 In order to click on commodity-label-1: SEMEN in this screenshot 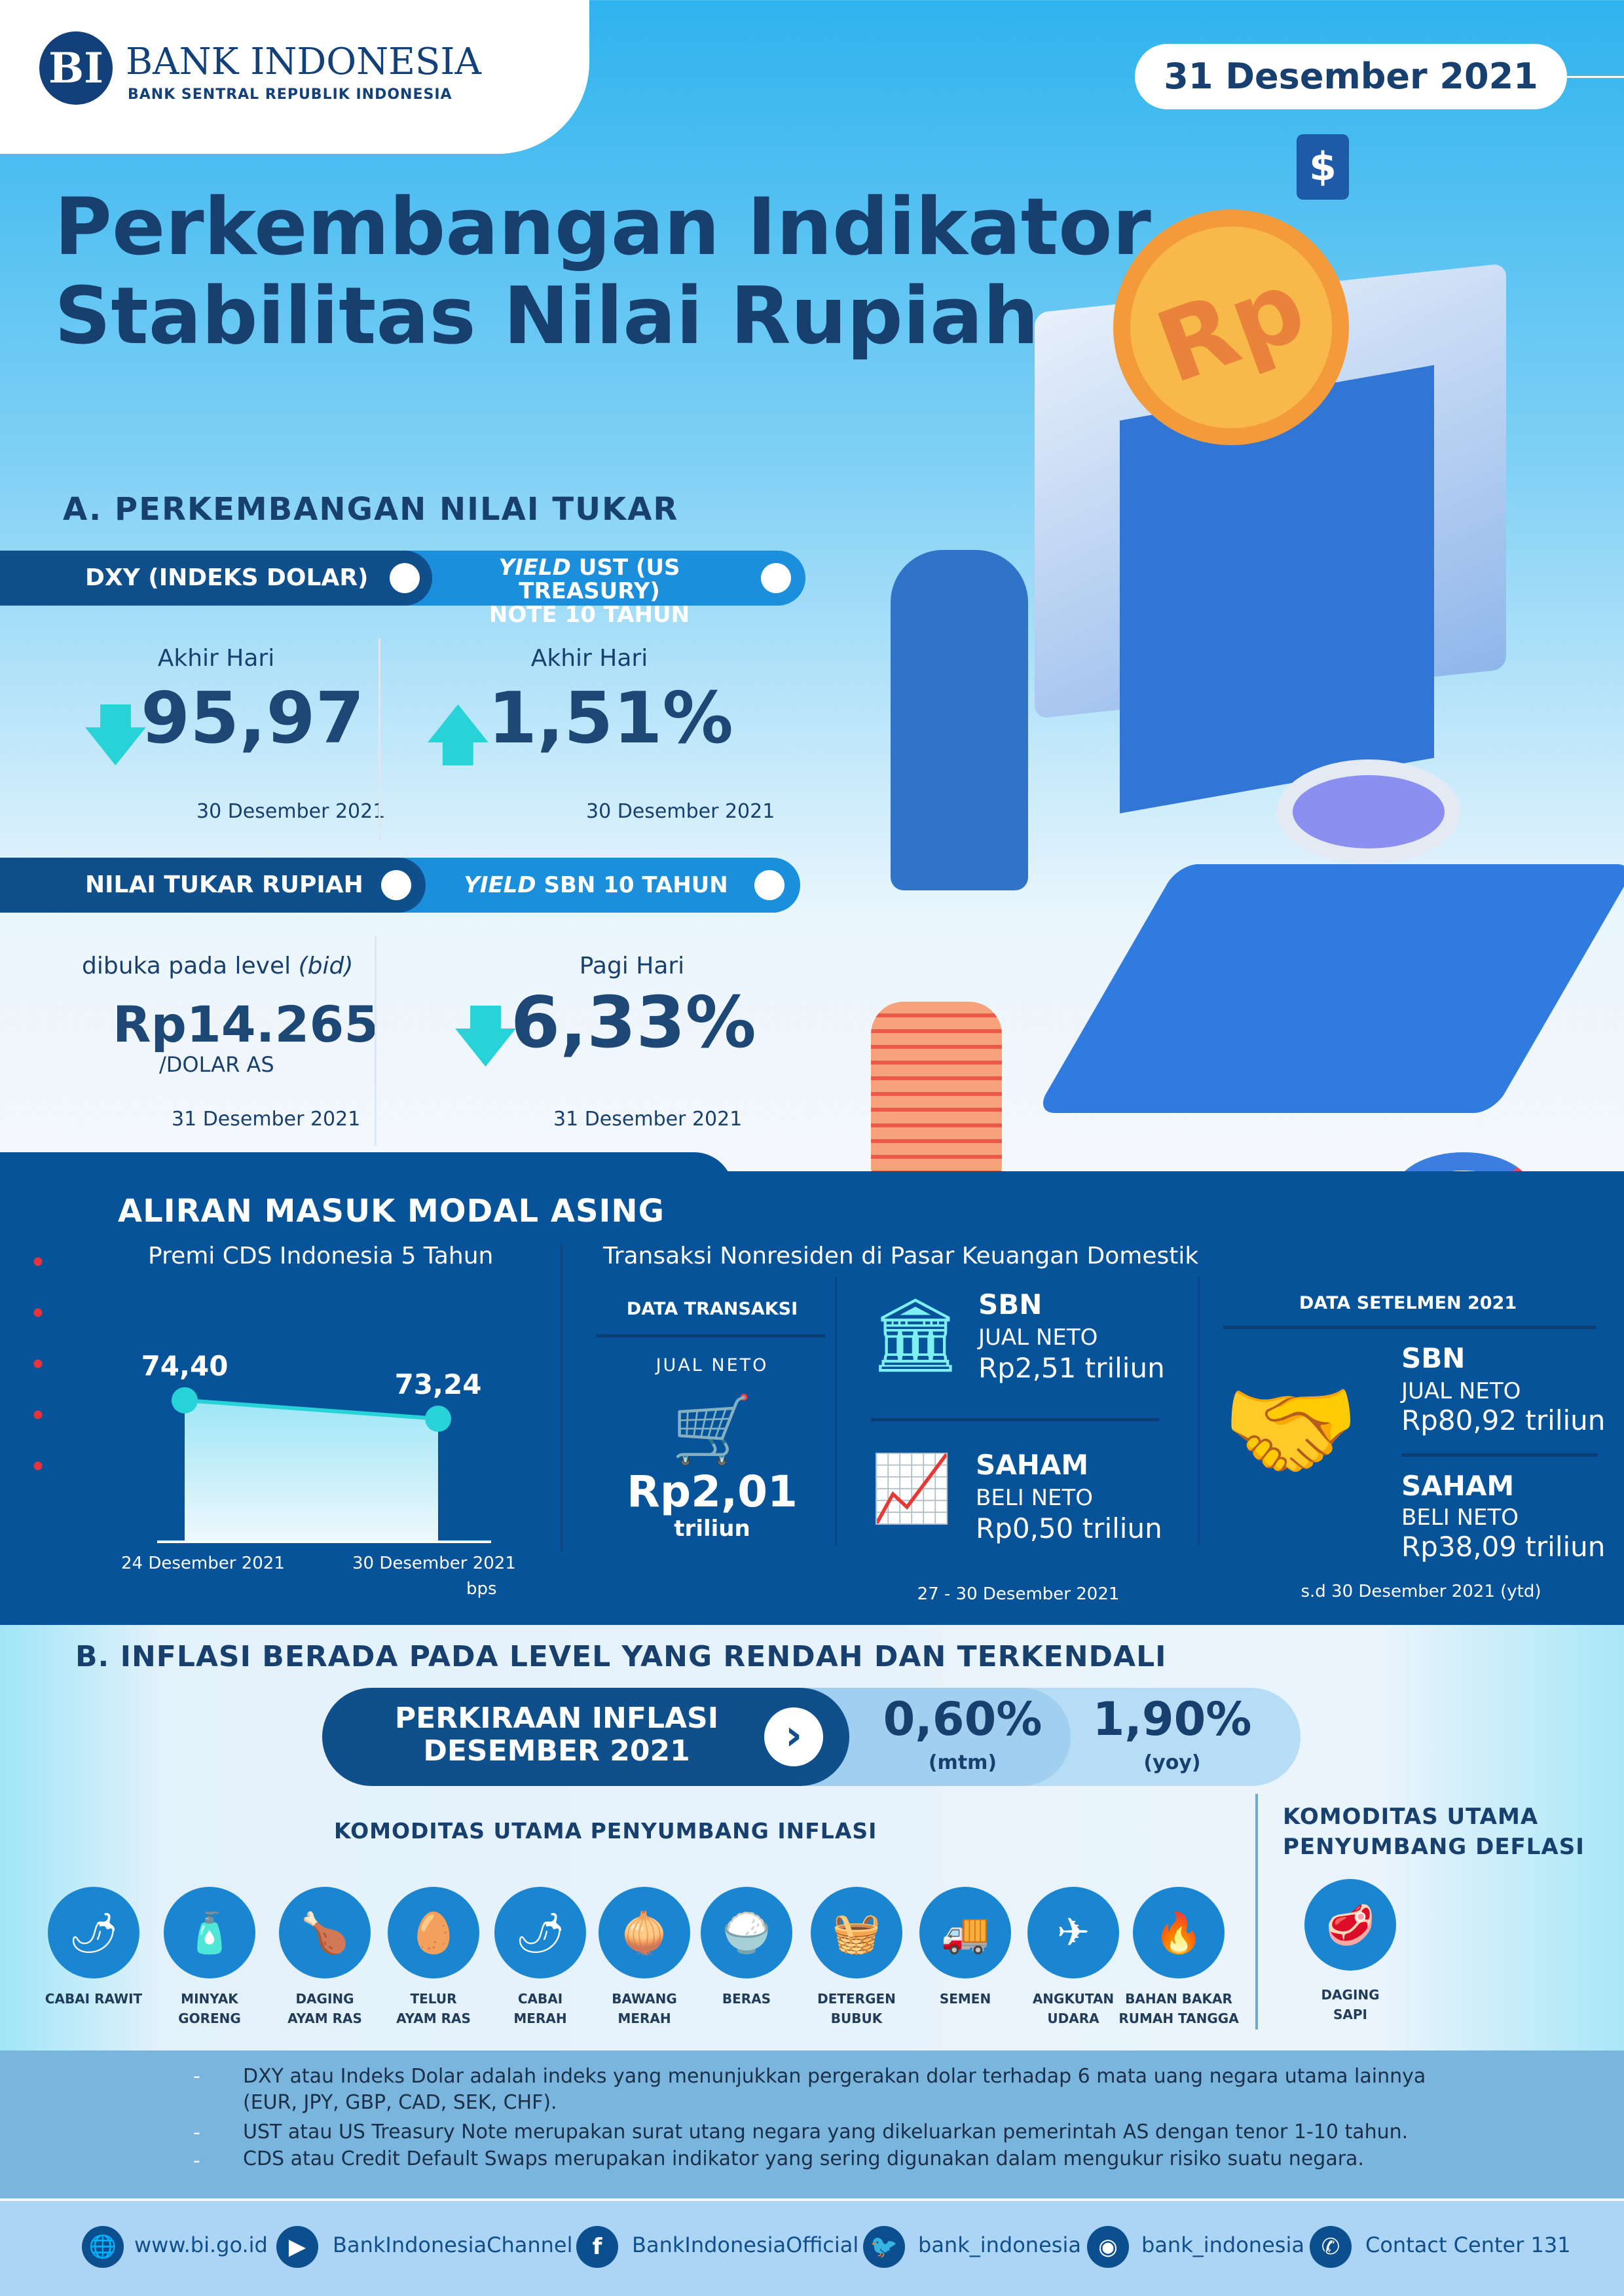, I will do `click(965, 1999)`.